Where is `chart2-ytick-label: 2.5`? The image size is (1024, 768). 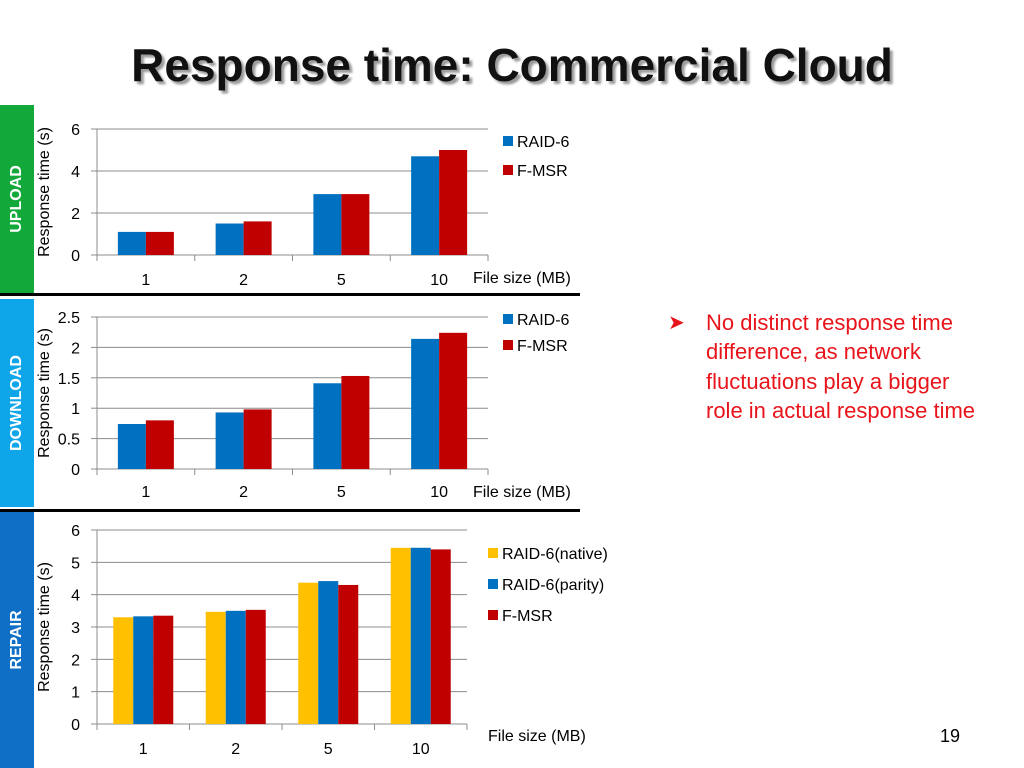
chart2-ytick-label: 2.5 is located at coordinates (69, 318).